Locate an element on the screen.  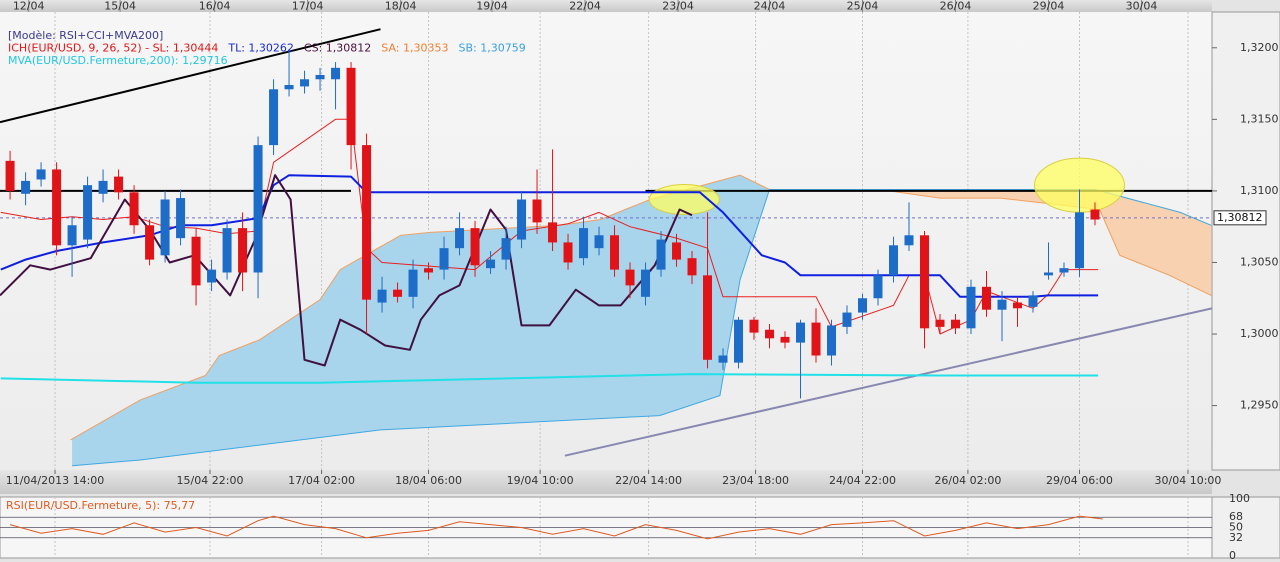
top-date-label: 15/04 is located at coordinates (120, 6).